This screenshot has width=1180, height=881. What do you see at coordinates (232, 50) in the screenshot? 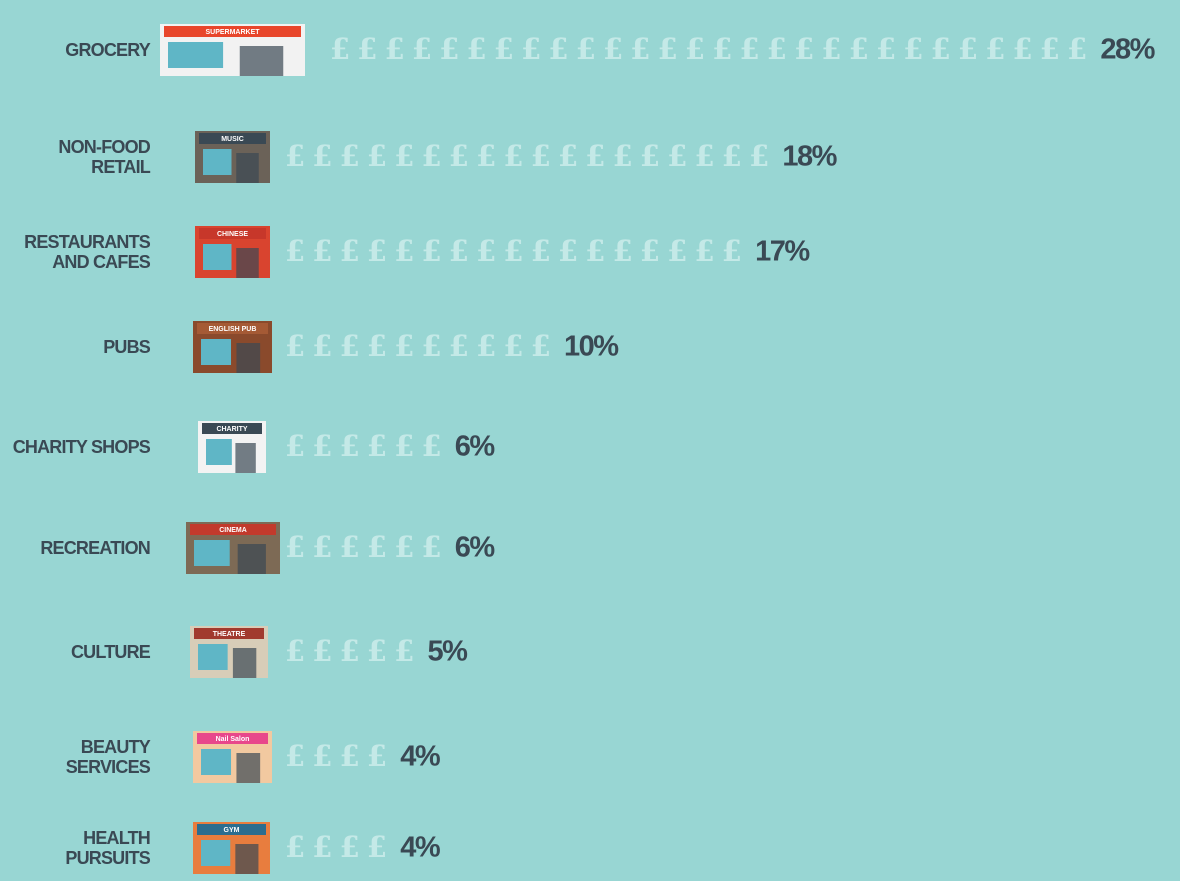
I see `building-icon: SUPERMARKET` at bounding box center [232, 50].